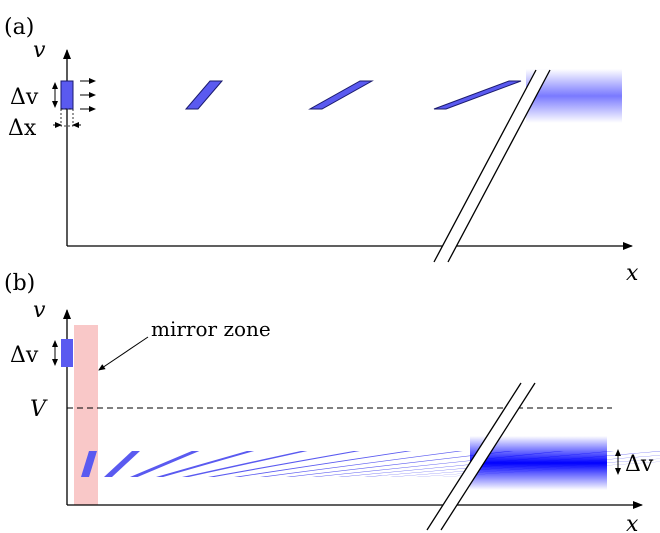  Describe the element at coordinates (499, 166) in the screenshot. I see `panel-a-axis-break-right` at that location.